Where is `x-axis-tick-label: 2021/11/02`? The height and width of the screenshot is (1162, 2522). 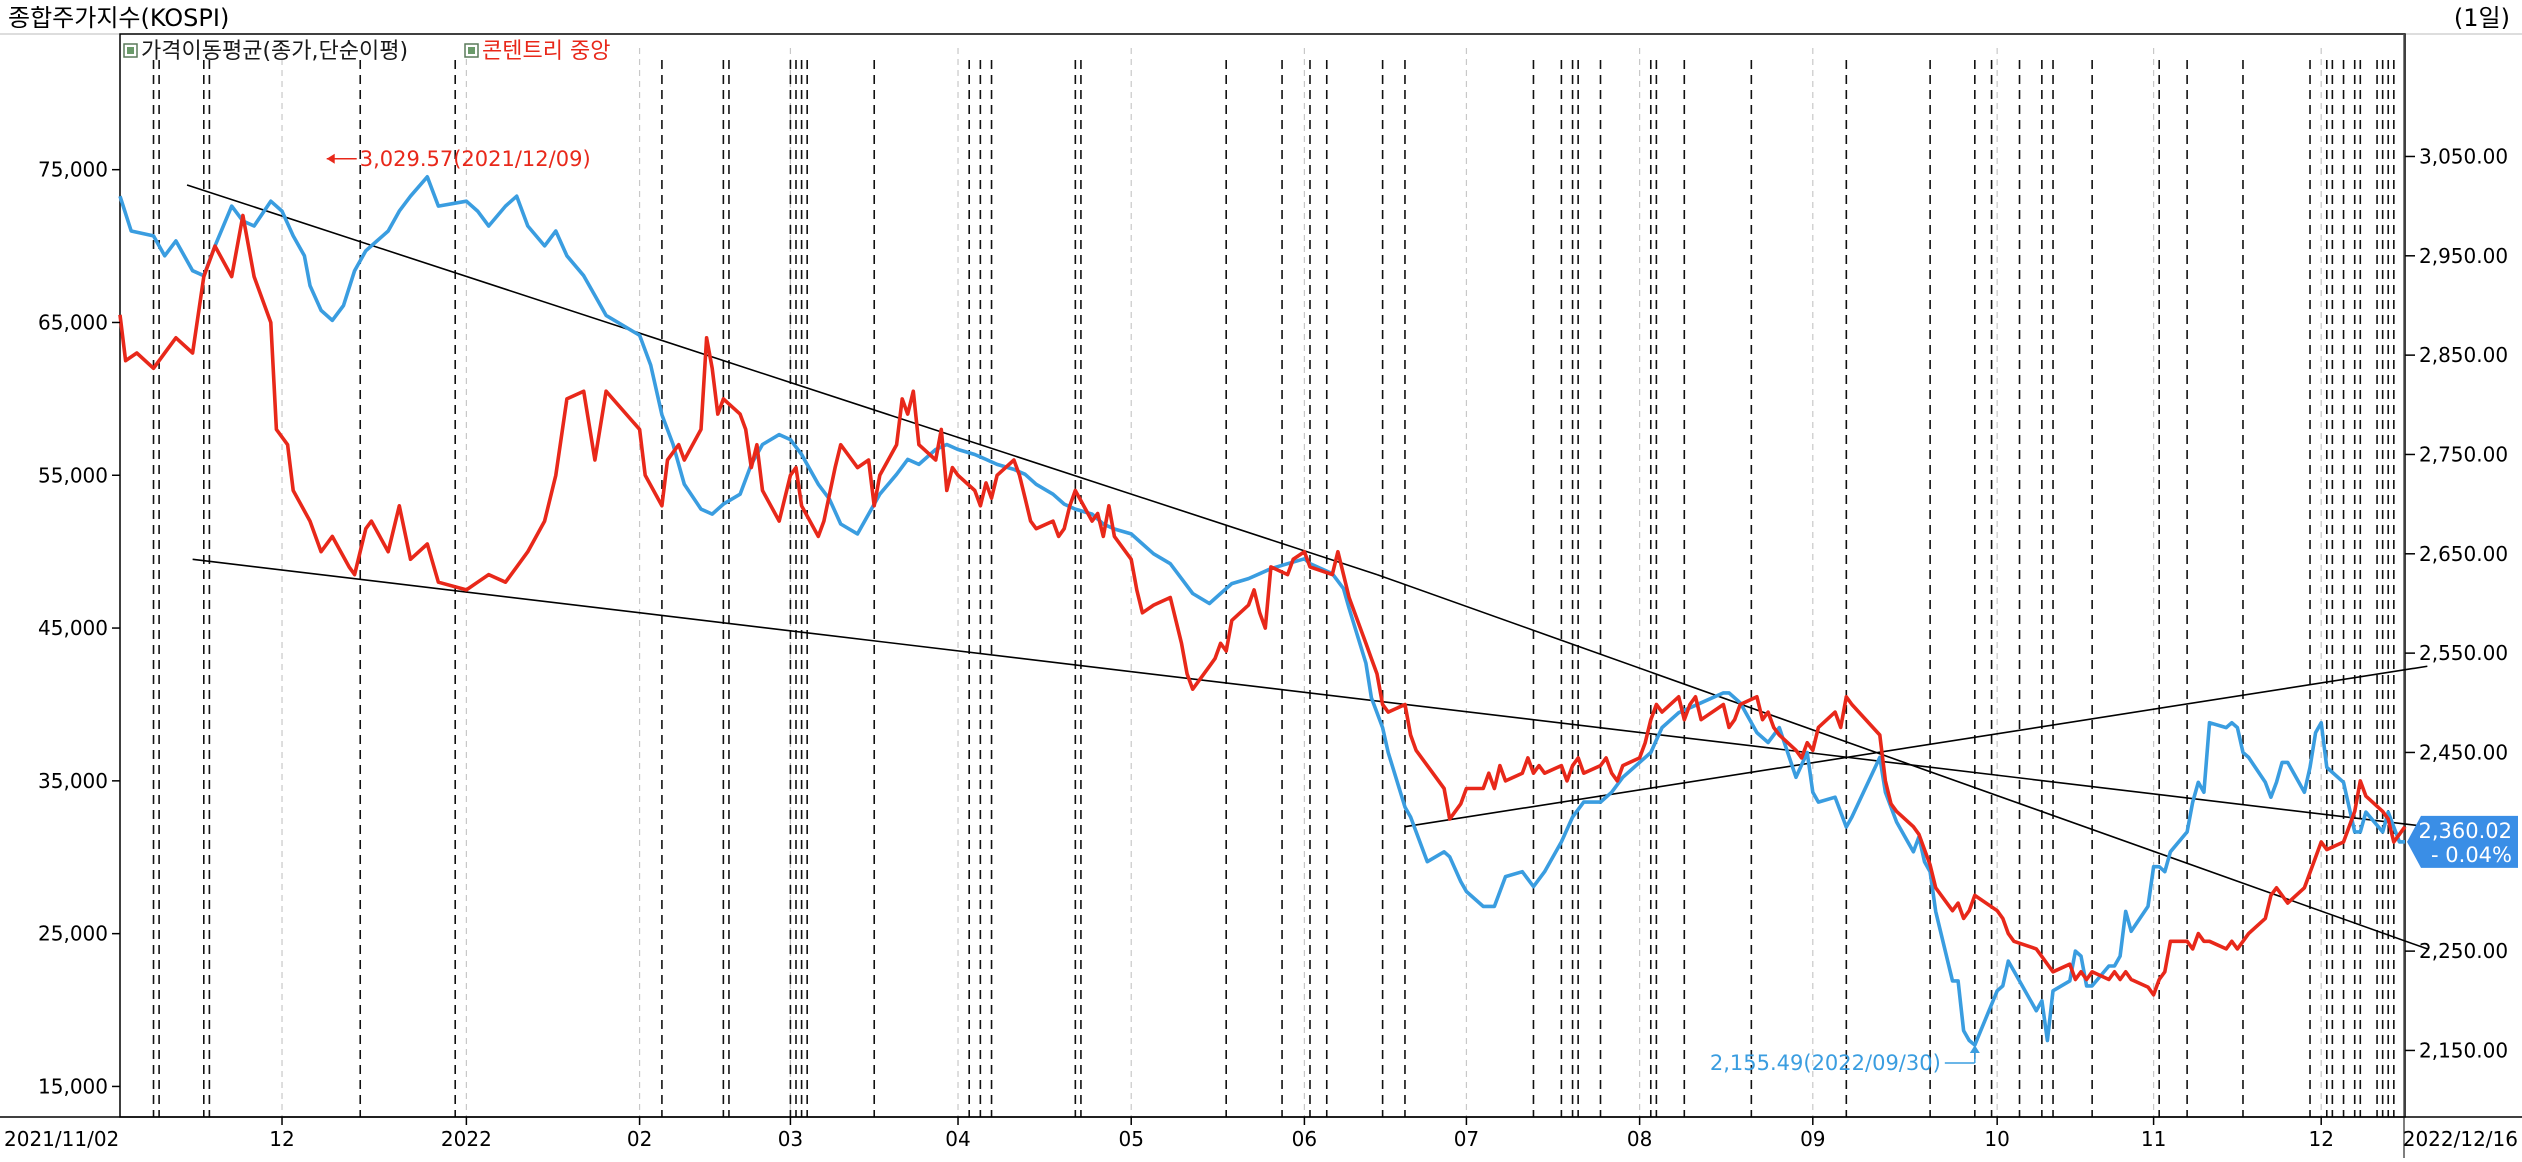
x-axis-tick-label: 2021/11/02 is located at coordinates (61, 1139).